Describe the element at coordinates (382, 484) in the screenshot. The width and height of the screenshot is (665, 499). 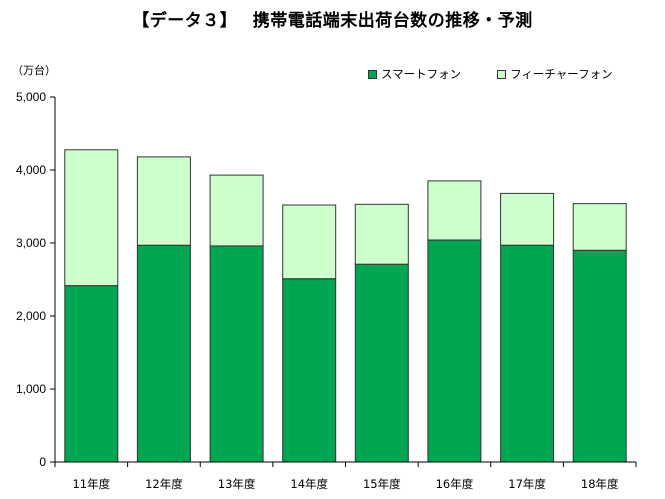
I see `x-tick-label: 15年度` at that location.